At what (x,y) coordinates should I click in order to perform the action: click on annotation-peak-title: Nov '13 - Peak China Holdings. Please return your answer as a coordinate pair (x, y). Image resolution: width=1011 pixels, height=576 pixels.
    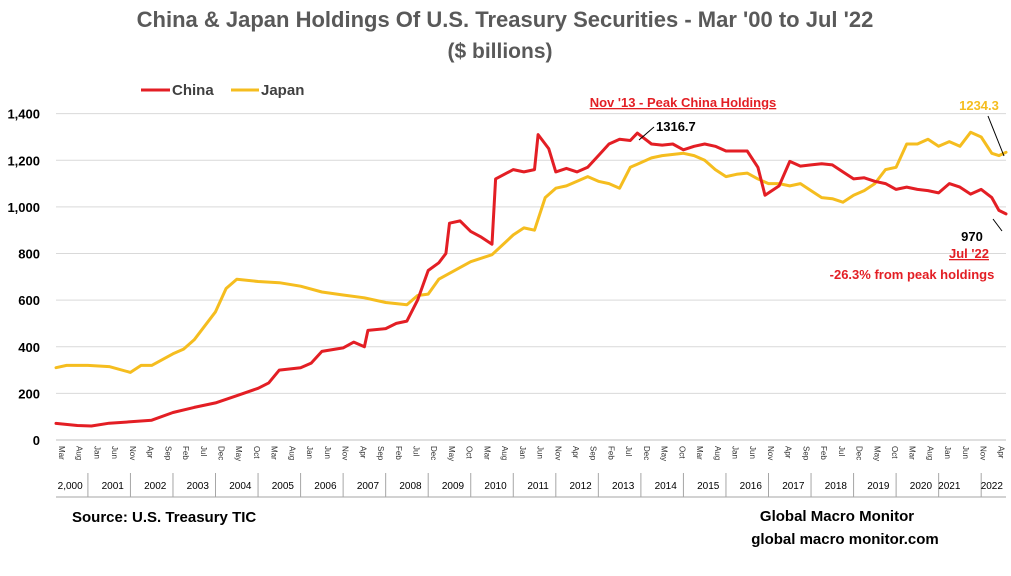
    Looking at the image, I should click on (683, 102).